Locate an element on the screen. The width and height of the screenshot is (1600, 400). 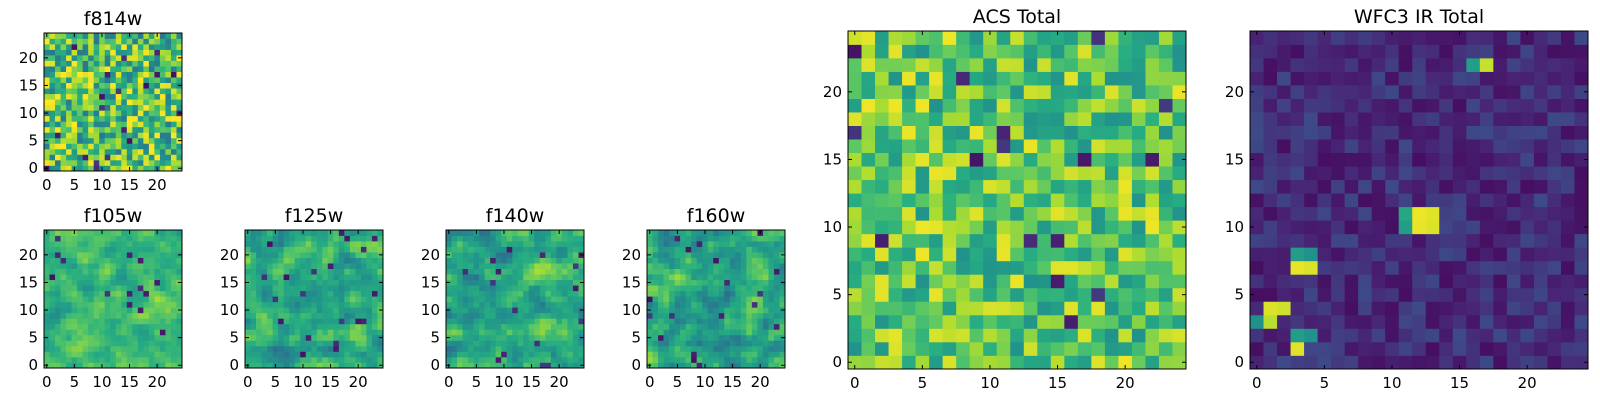
x-tick-label: 0 is located at coordinates (47, 382).